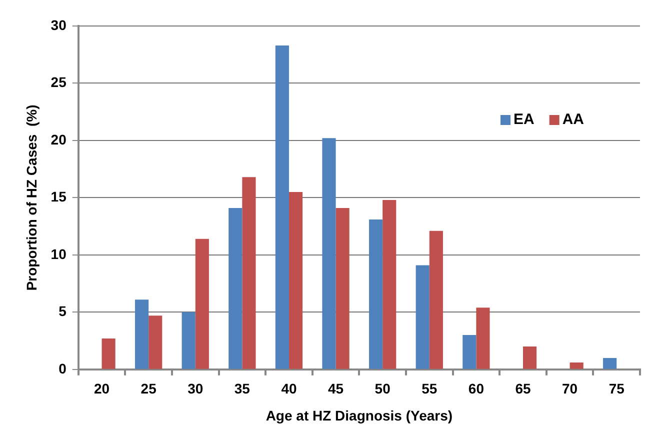  What do you see at coordinates (523, 388) in the screenshot?
I see `x-tick-label: 65` at bounding box center [523, 388].